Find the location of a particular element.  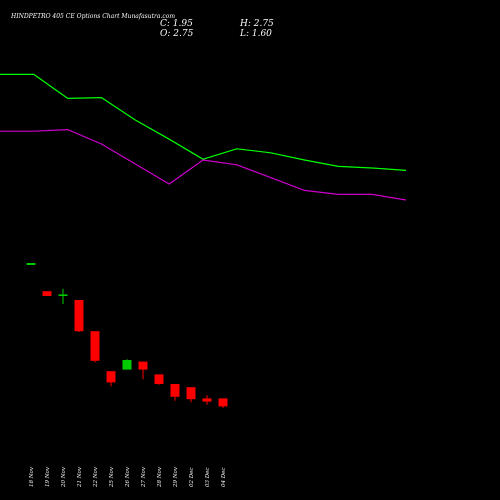

x-tick-label: 21 Nov is located at coordinates (80, 477).